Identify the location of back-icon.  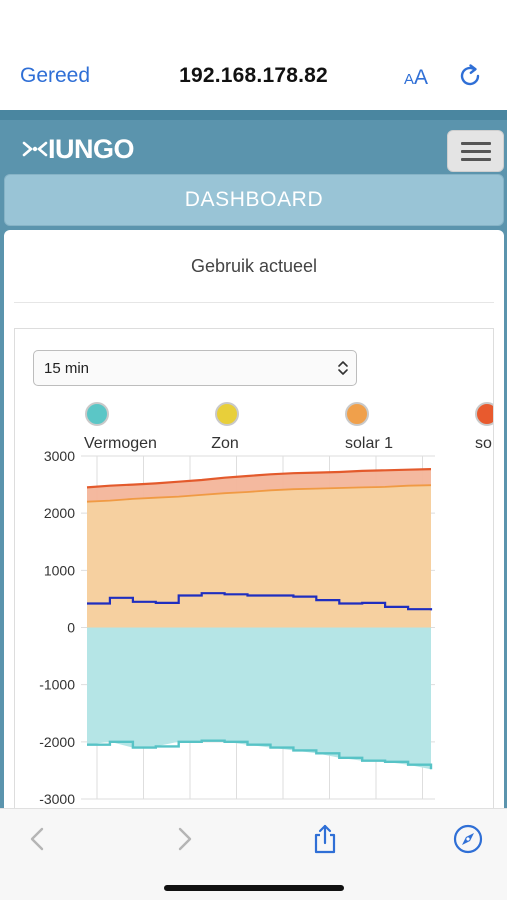
(38, 839).